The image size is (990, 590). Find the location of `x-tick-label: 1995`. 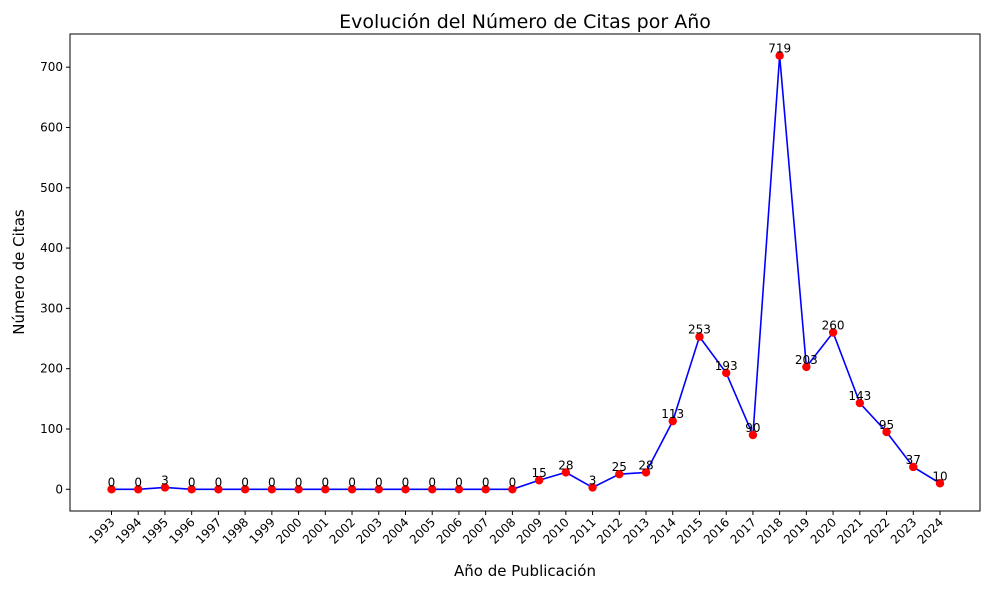

x-tick-label: 1995 is located at coordinates (155, 530).